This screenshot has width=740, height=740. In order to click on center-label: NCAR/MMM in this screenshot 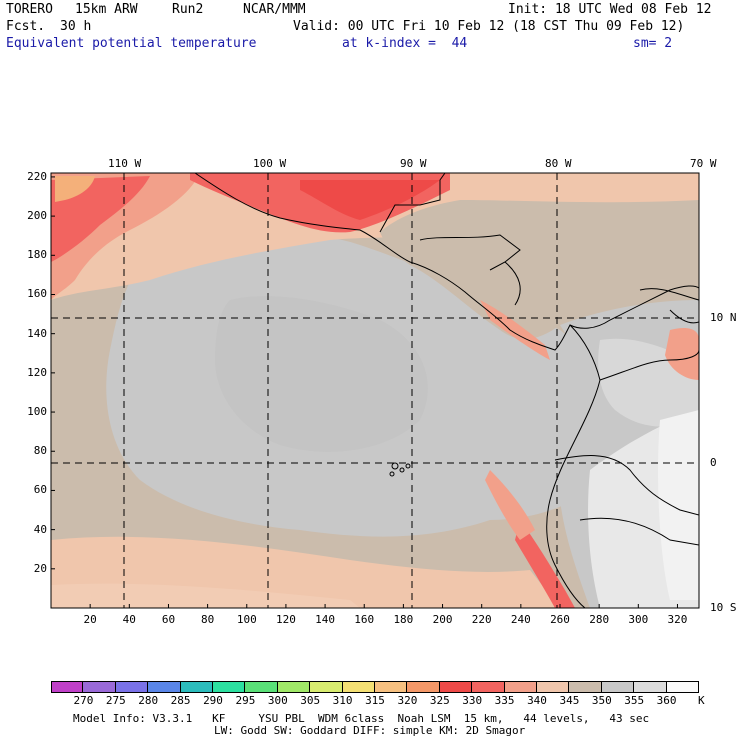, I will do `click(274, 9)`.